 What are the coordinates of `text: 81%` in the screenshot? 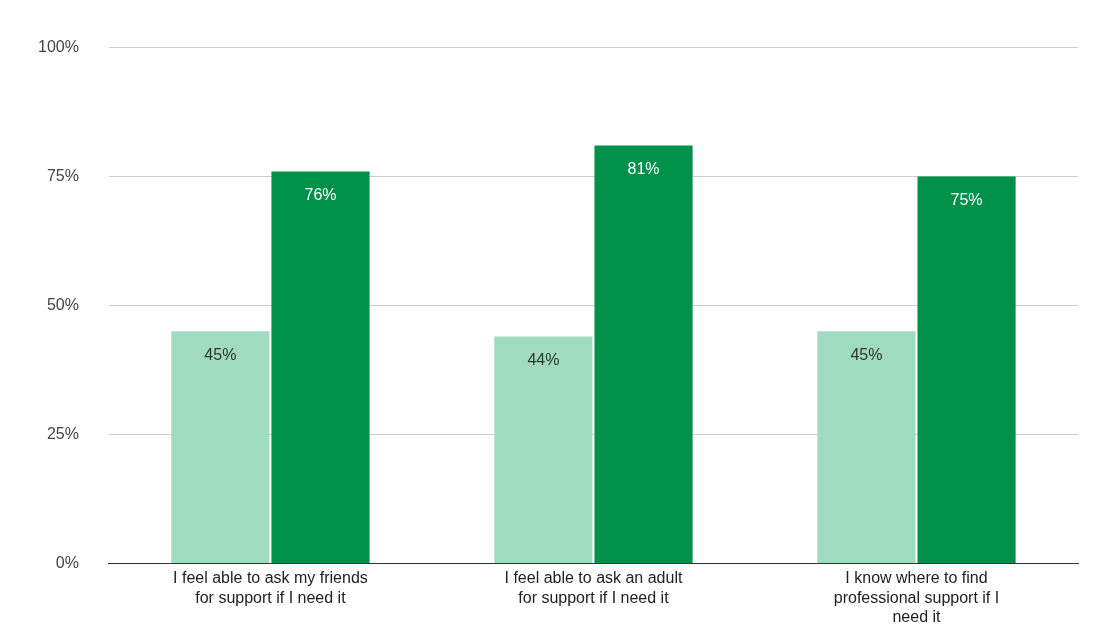 It's located at (643, 169).